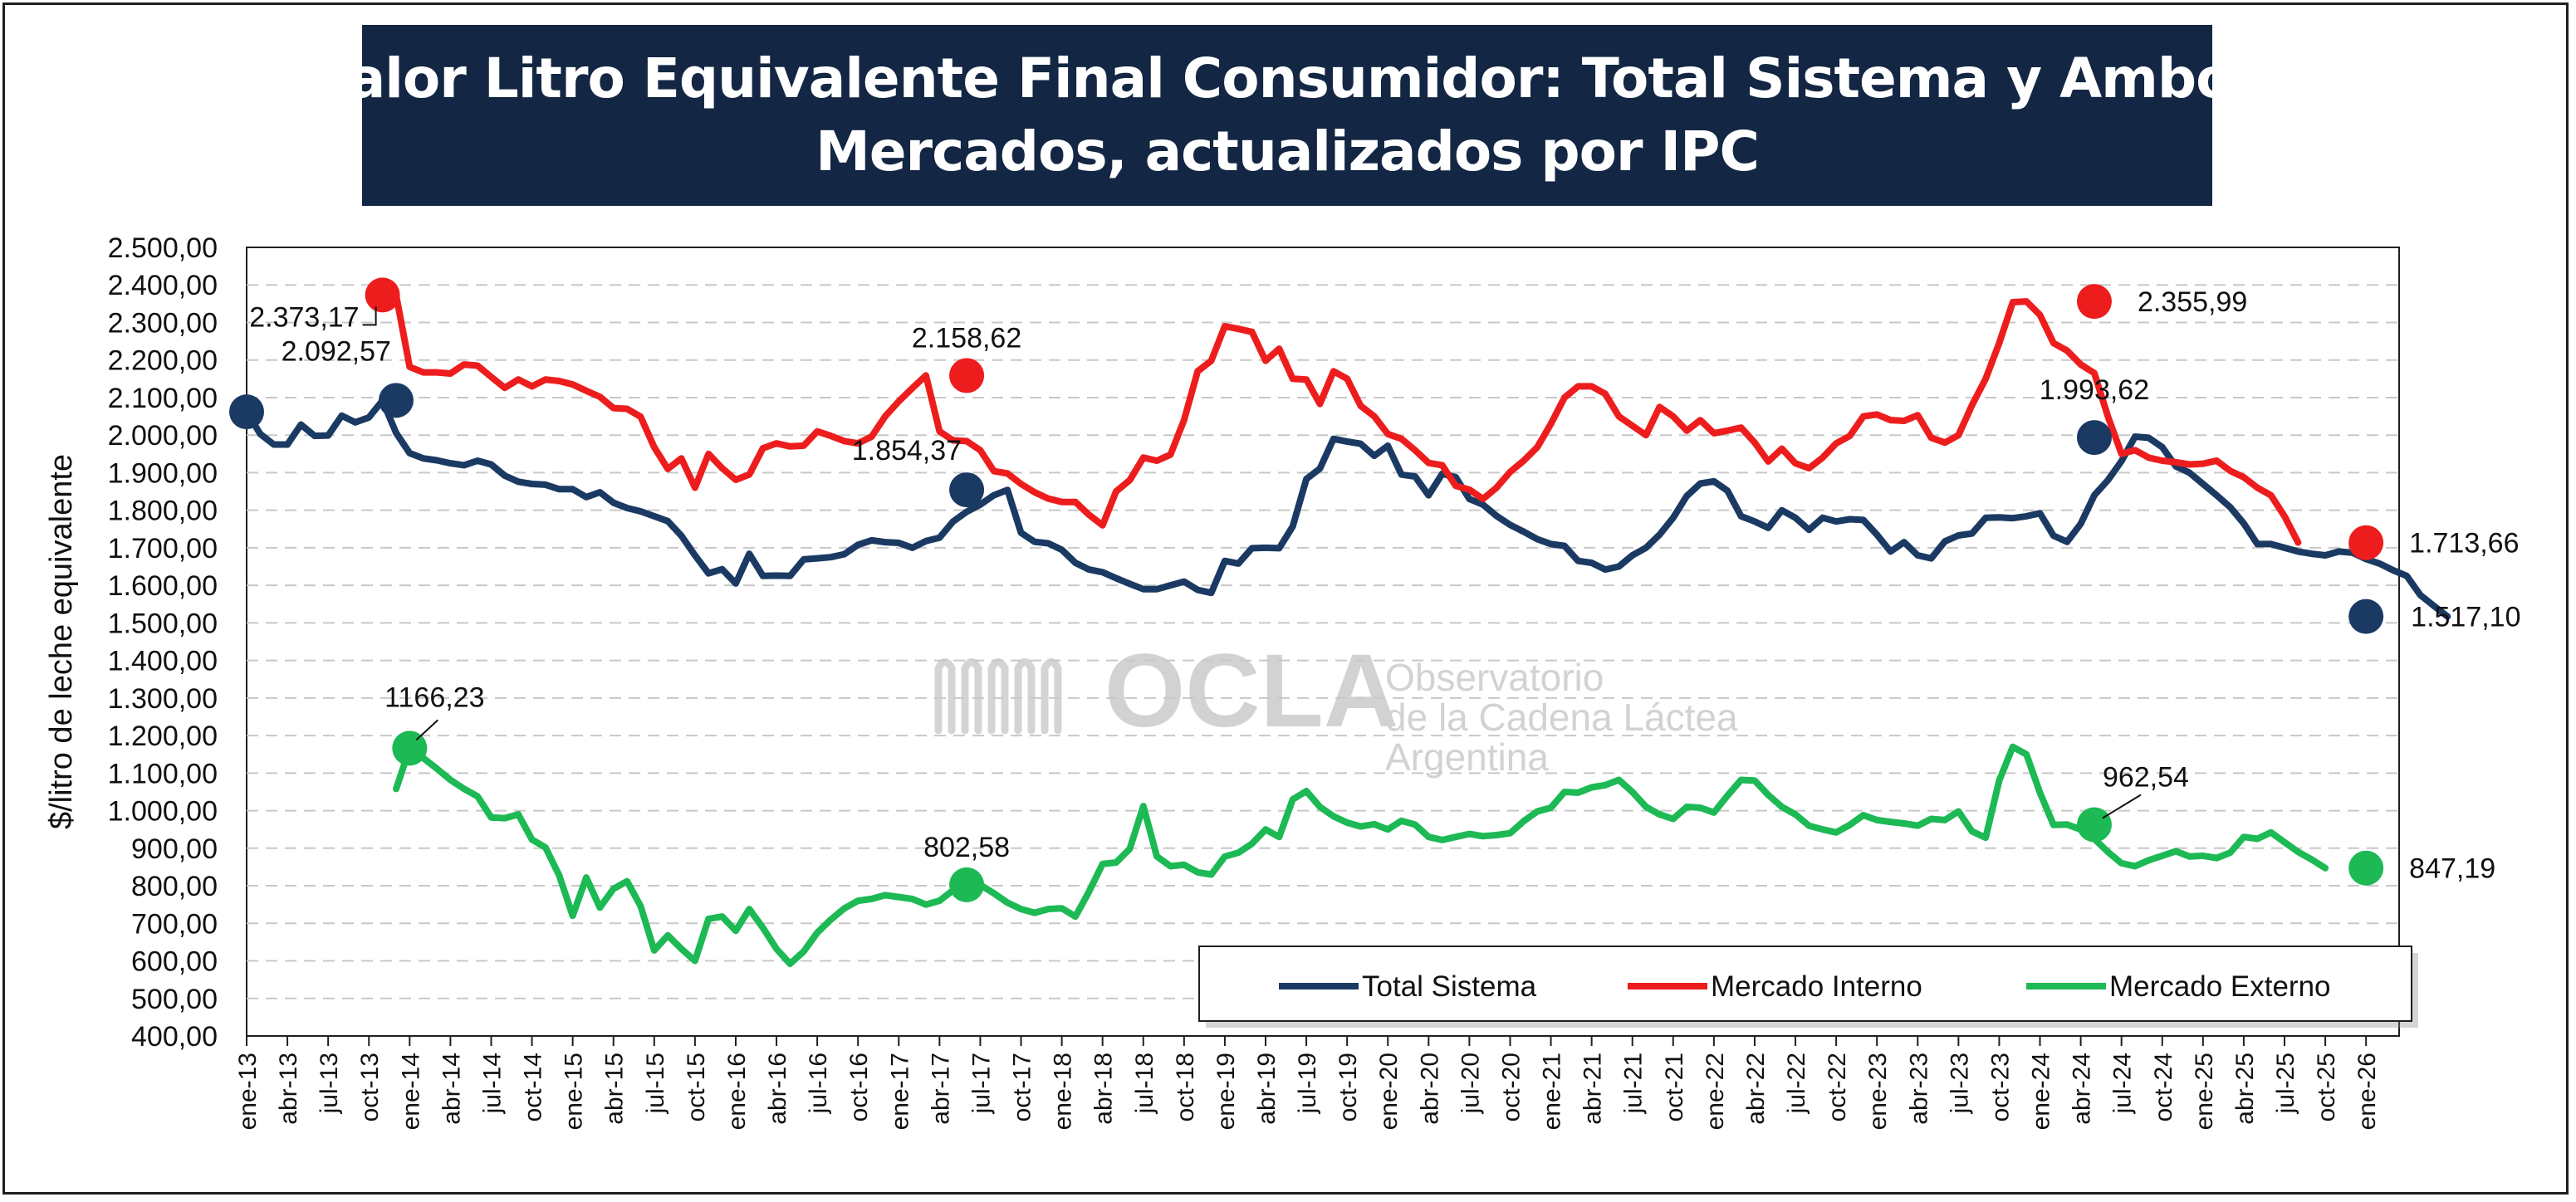 This screenshot has height=1202, width=2576. What do you see at coordinates (1919, 1089) in the screenshot?
I see `x-tick-label: abr-23` at bounding box center [1919, 1089].